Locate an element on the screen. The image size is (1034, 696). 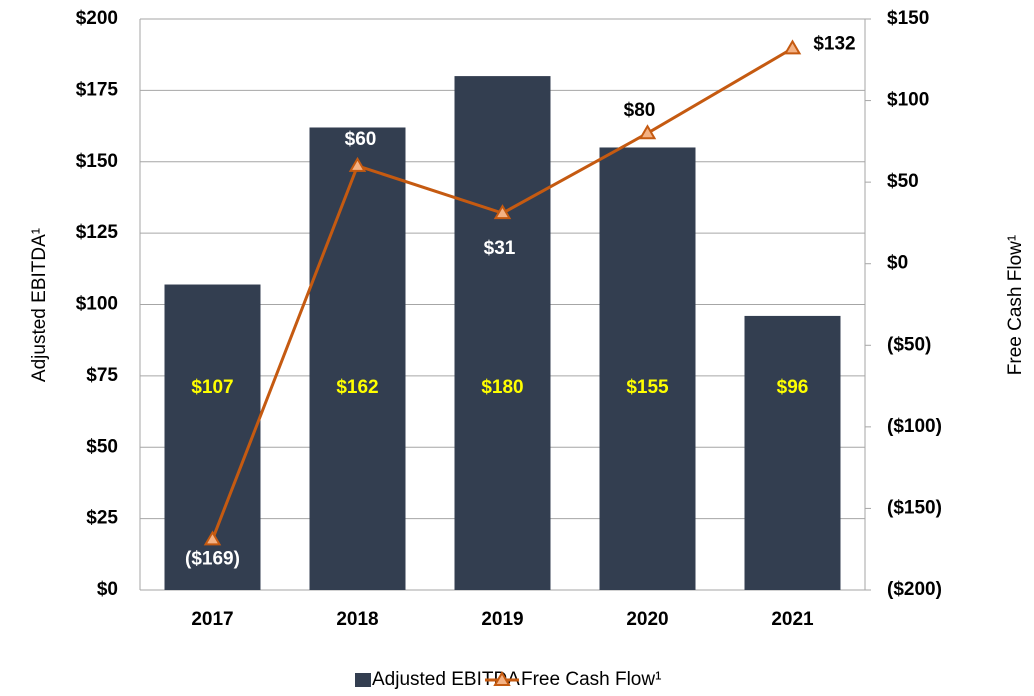
x-tick-label: 2020 is located at coordinates (647, 619).